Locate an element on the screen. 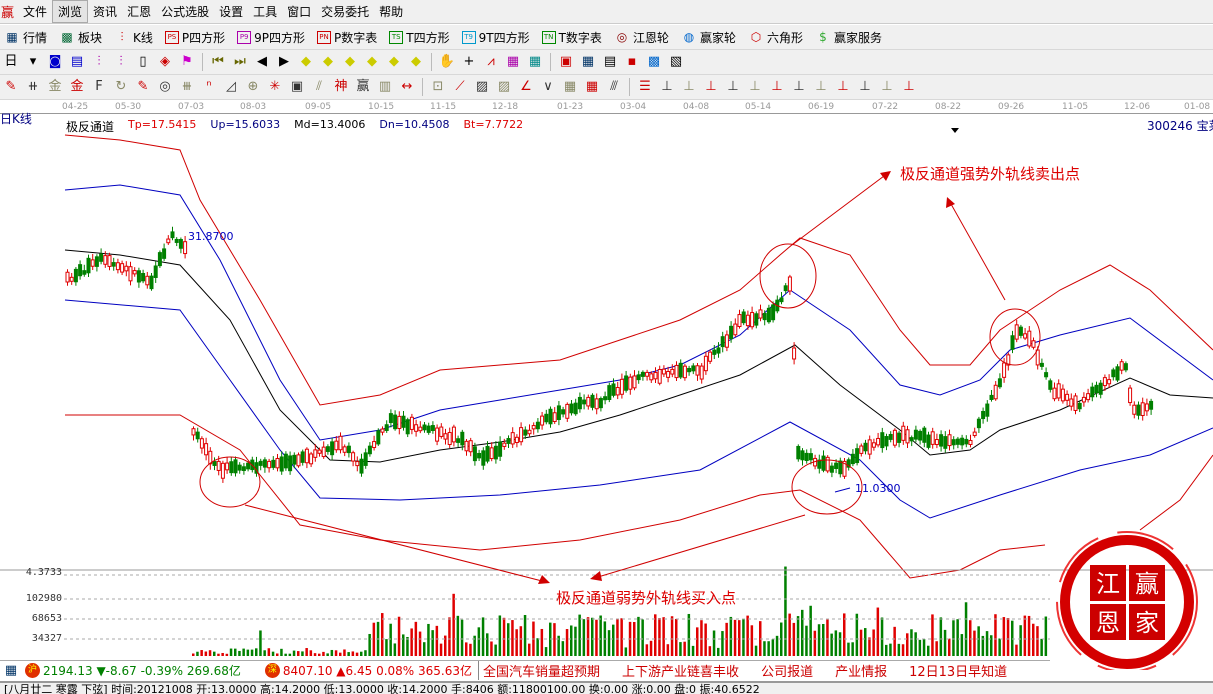 The image size is (1213, 694). menu-formula: 公式选股 is located at coordinates (185, 12).